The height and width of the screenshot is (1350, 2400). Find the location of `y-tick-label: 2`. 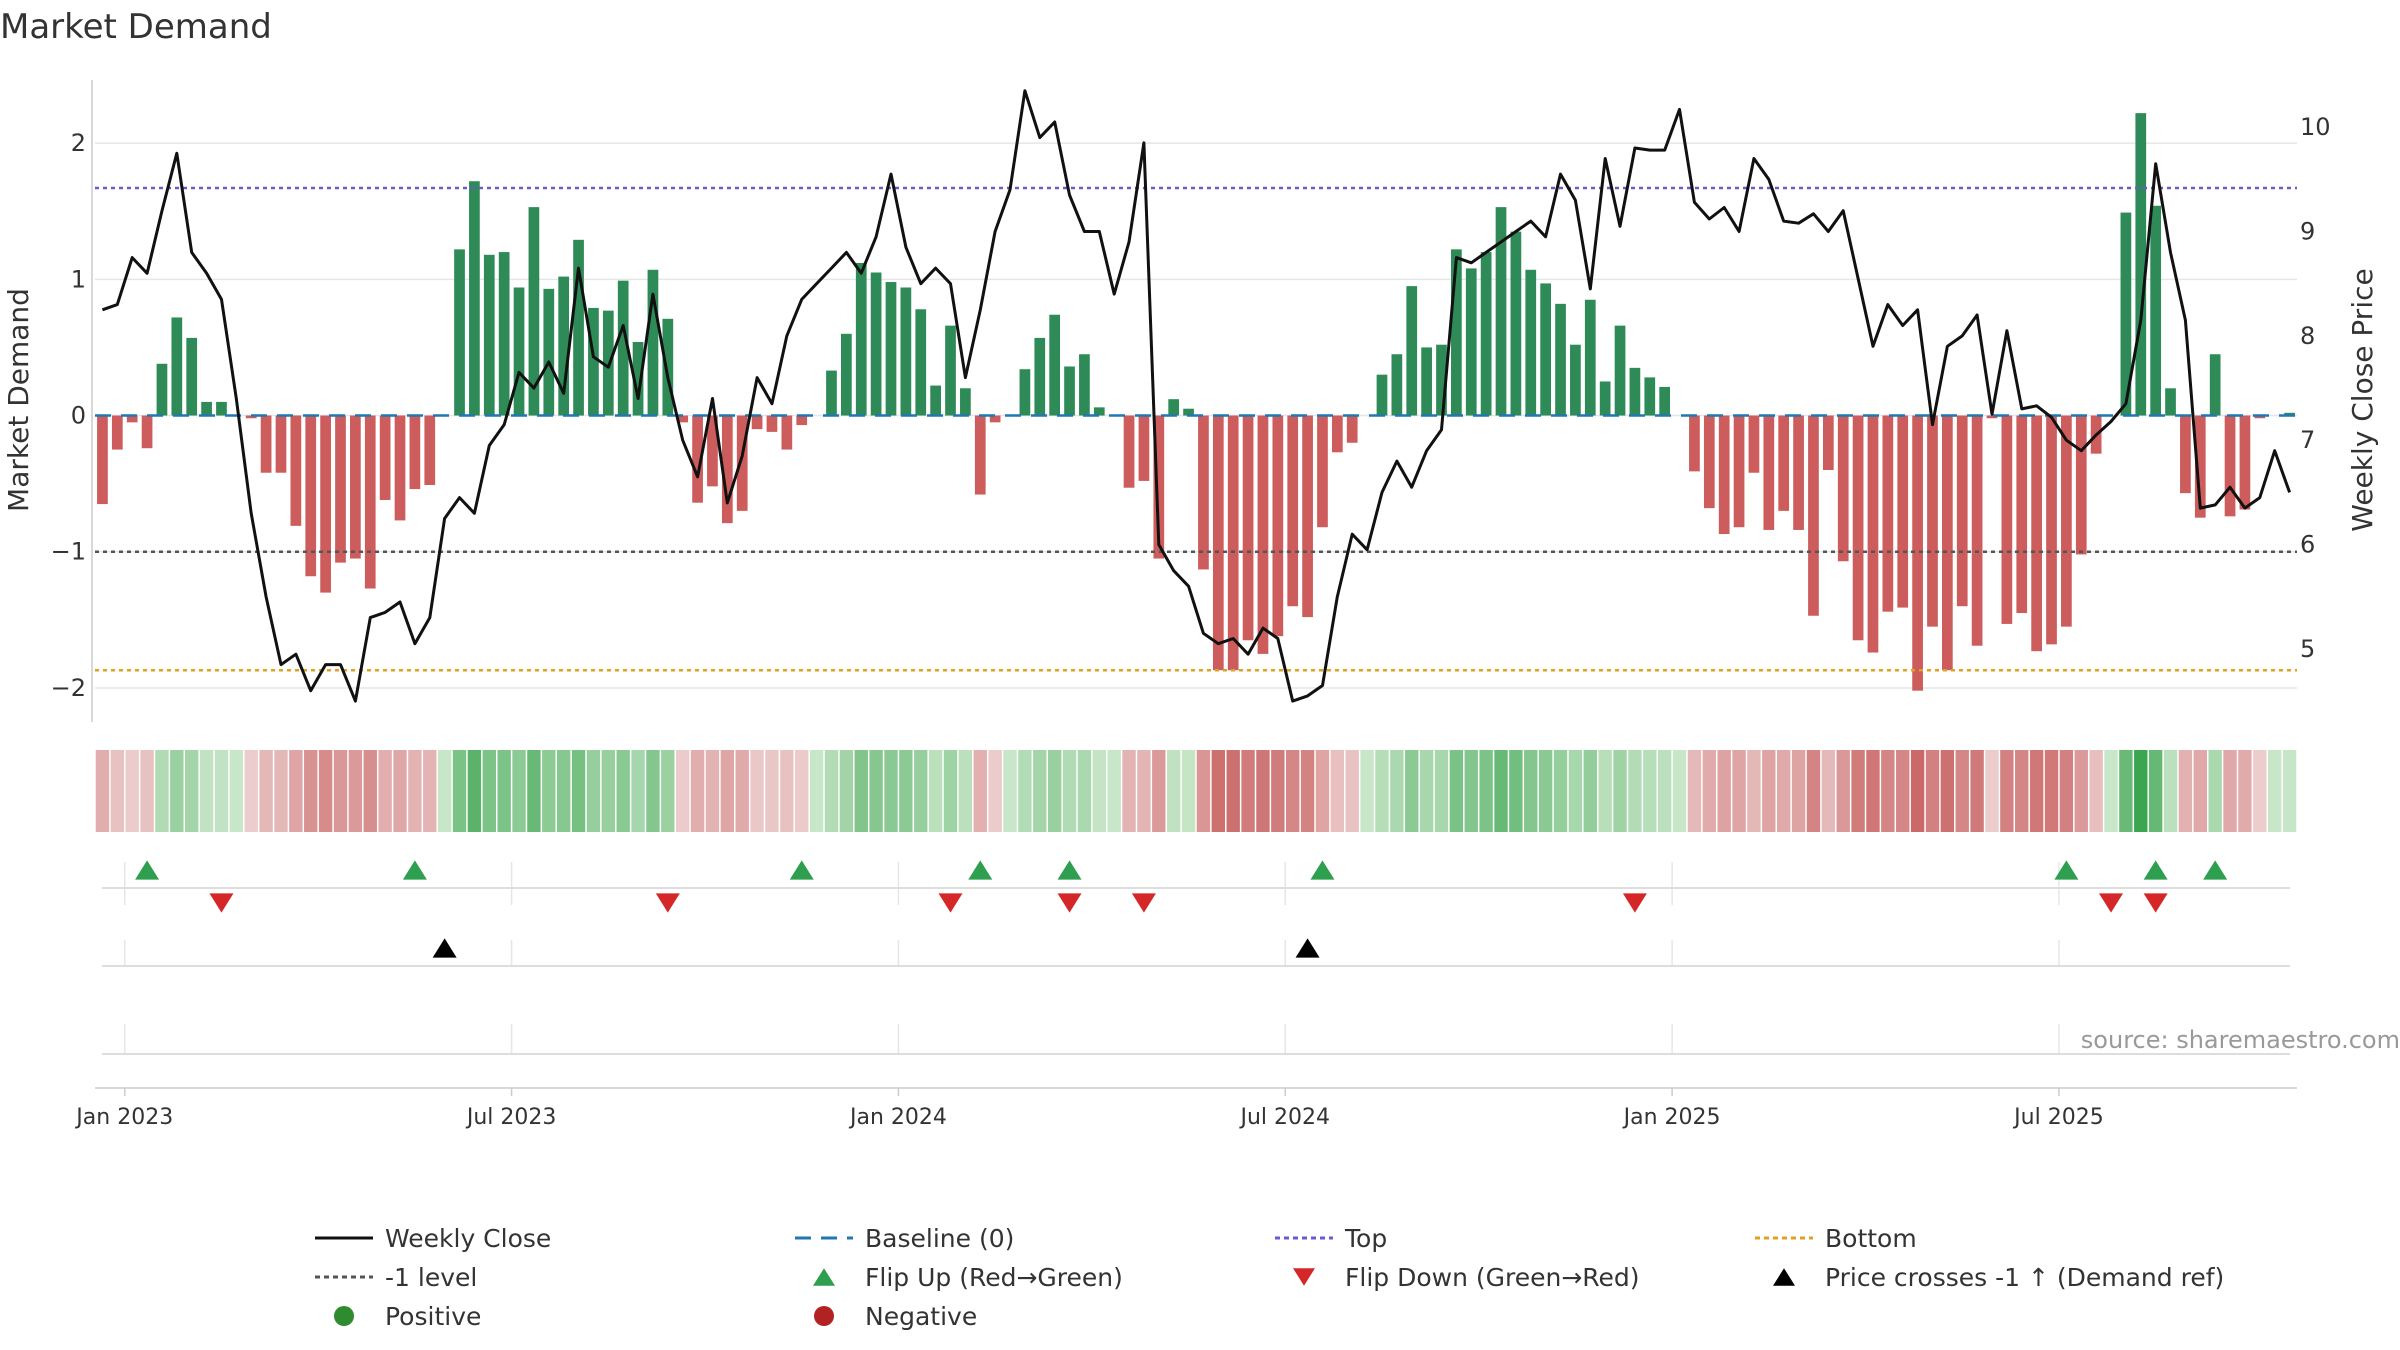

y-tick-label: 2 is located at coordinates (78, 143).